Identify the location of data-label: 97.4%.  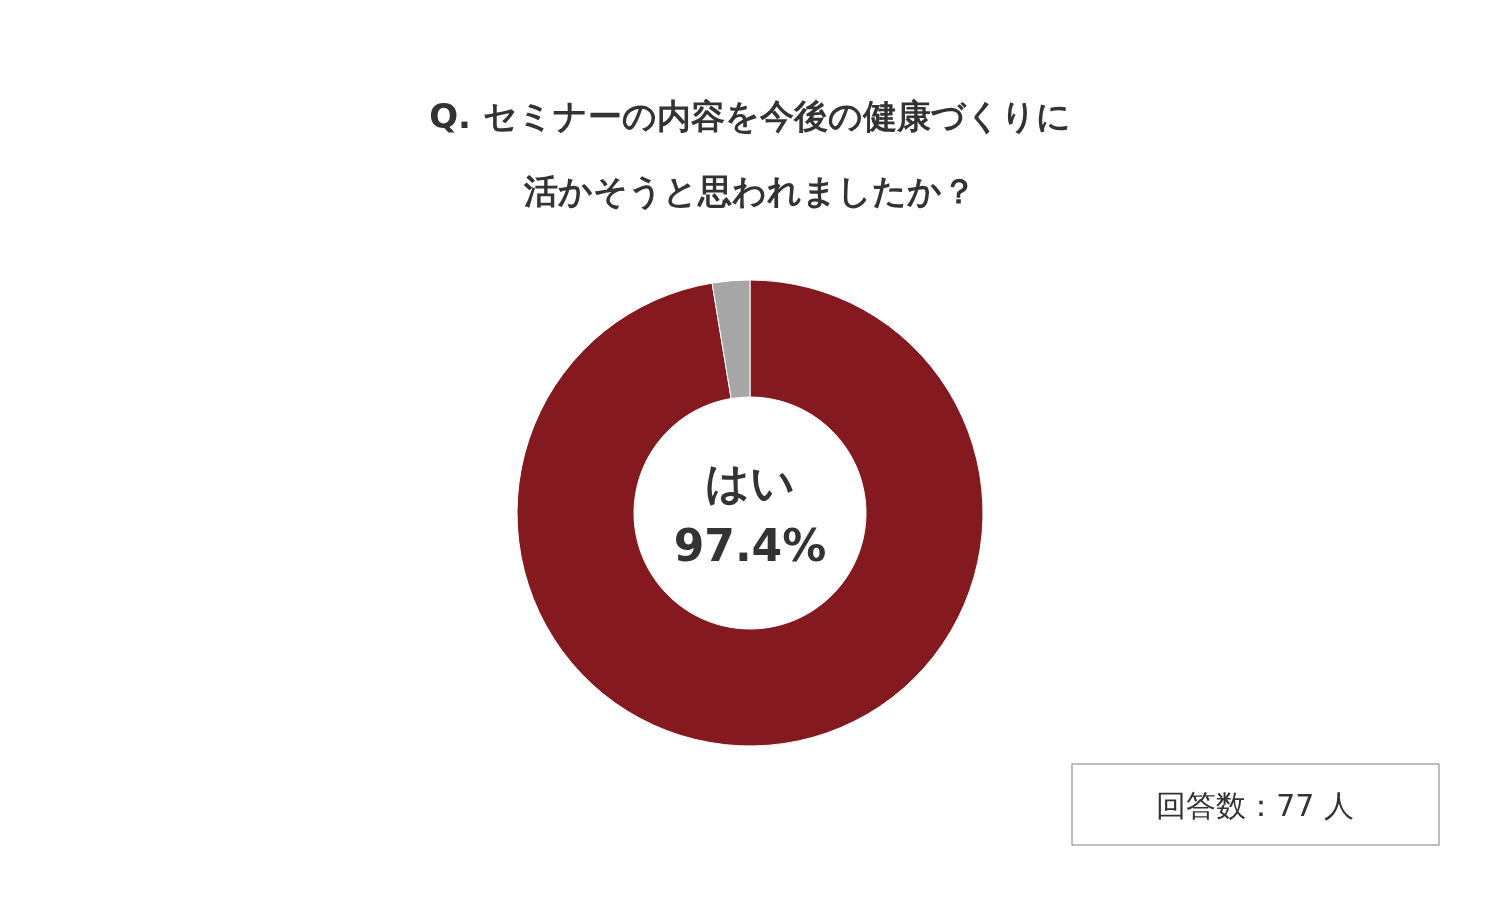
(750, 545).